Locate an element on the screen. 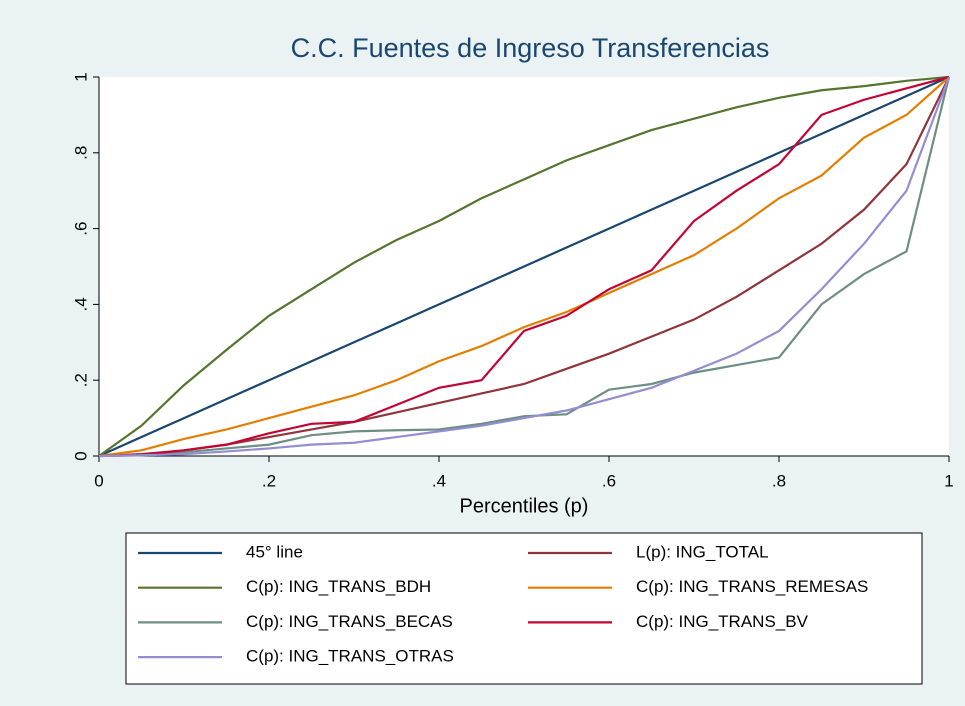  y-tick-label: .8 is located at coordinates (80, 153).